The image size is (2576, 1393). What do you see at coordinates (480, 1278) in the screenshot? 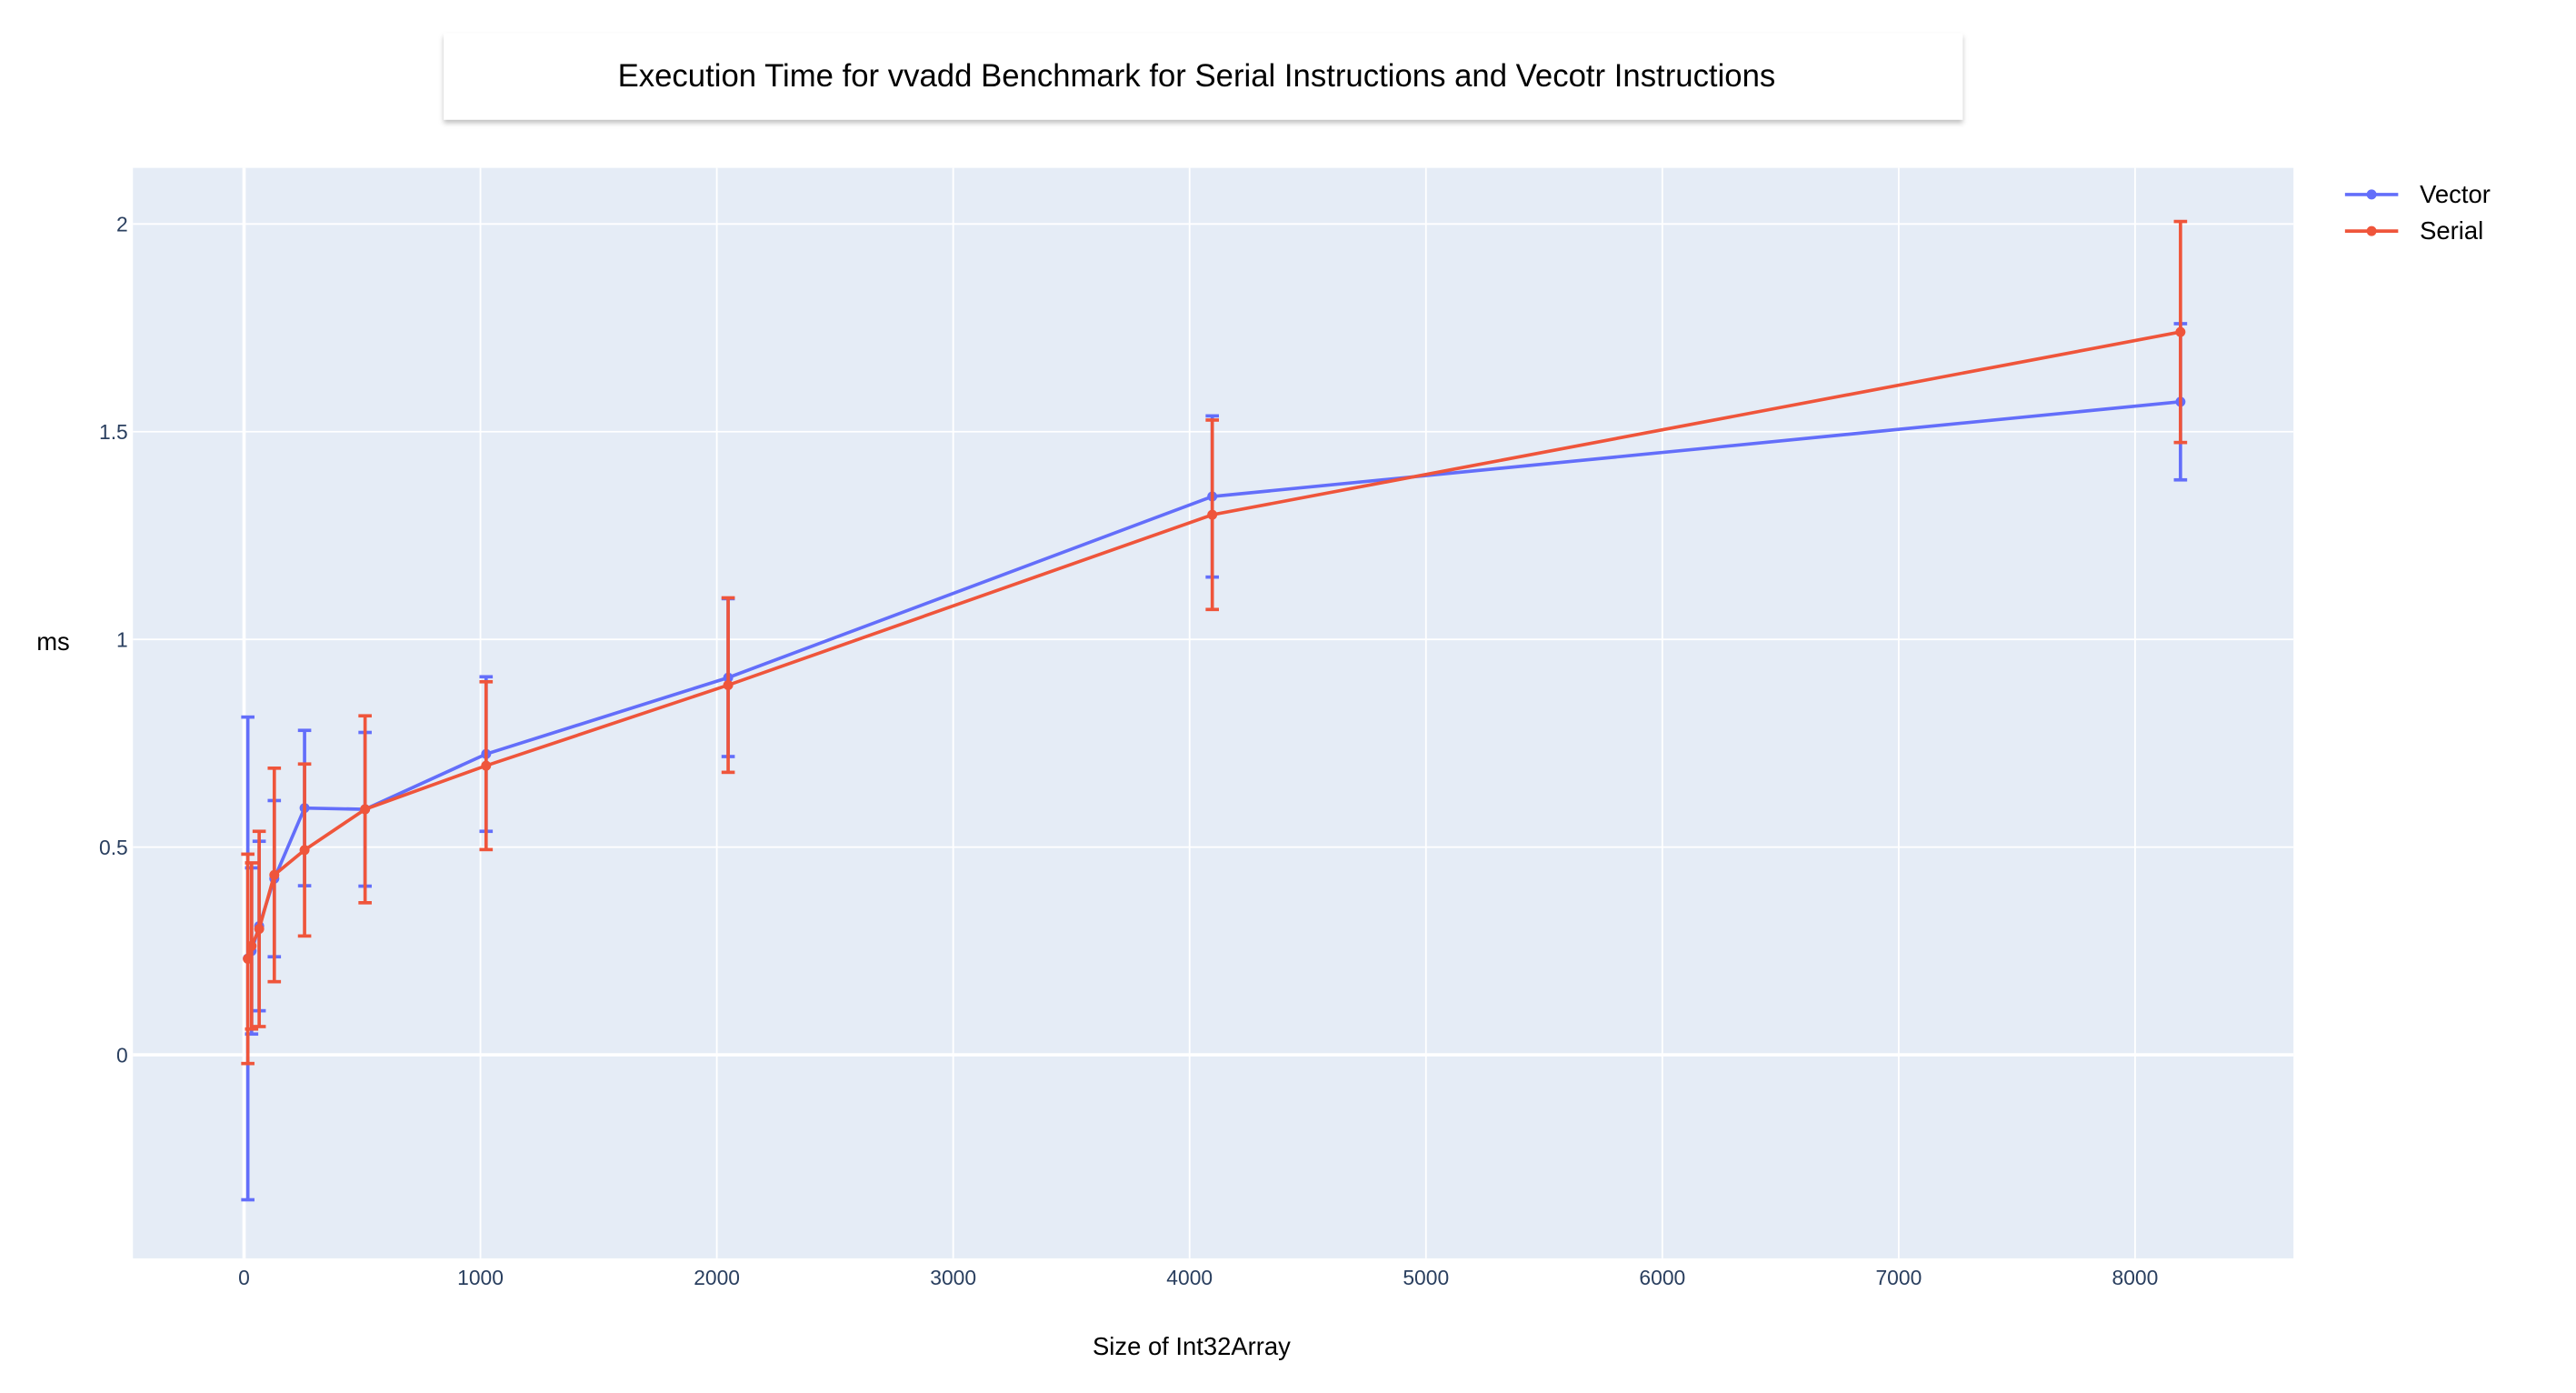
I see `x-tick-label: 1000` at bounding box center [480, 1278].